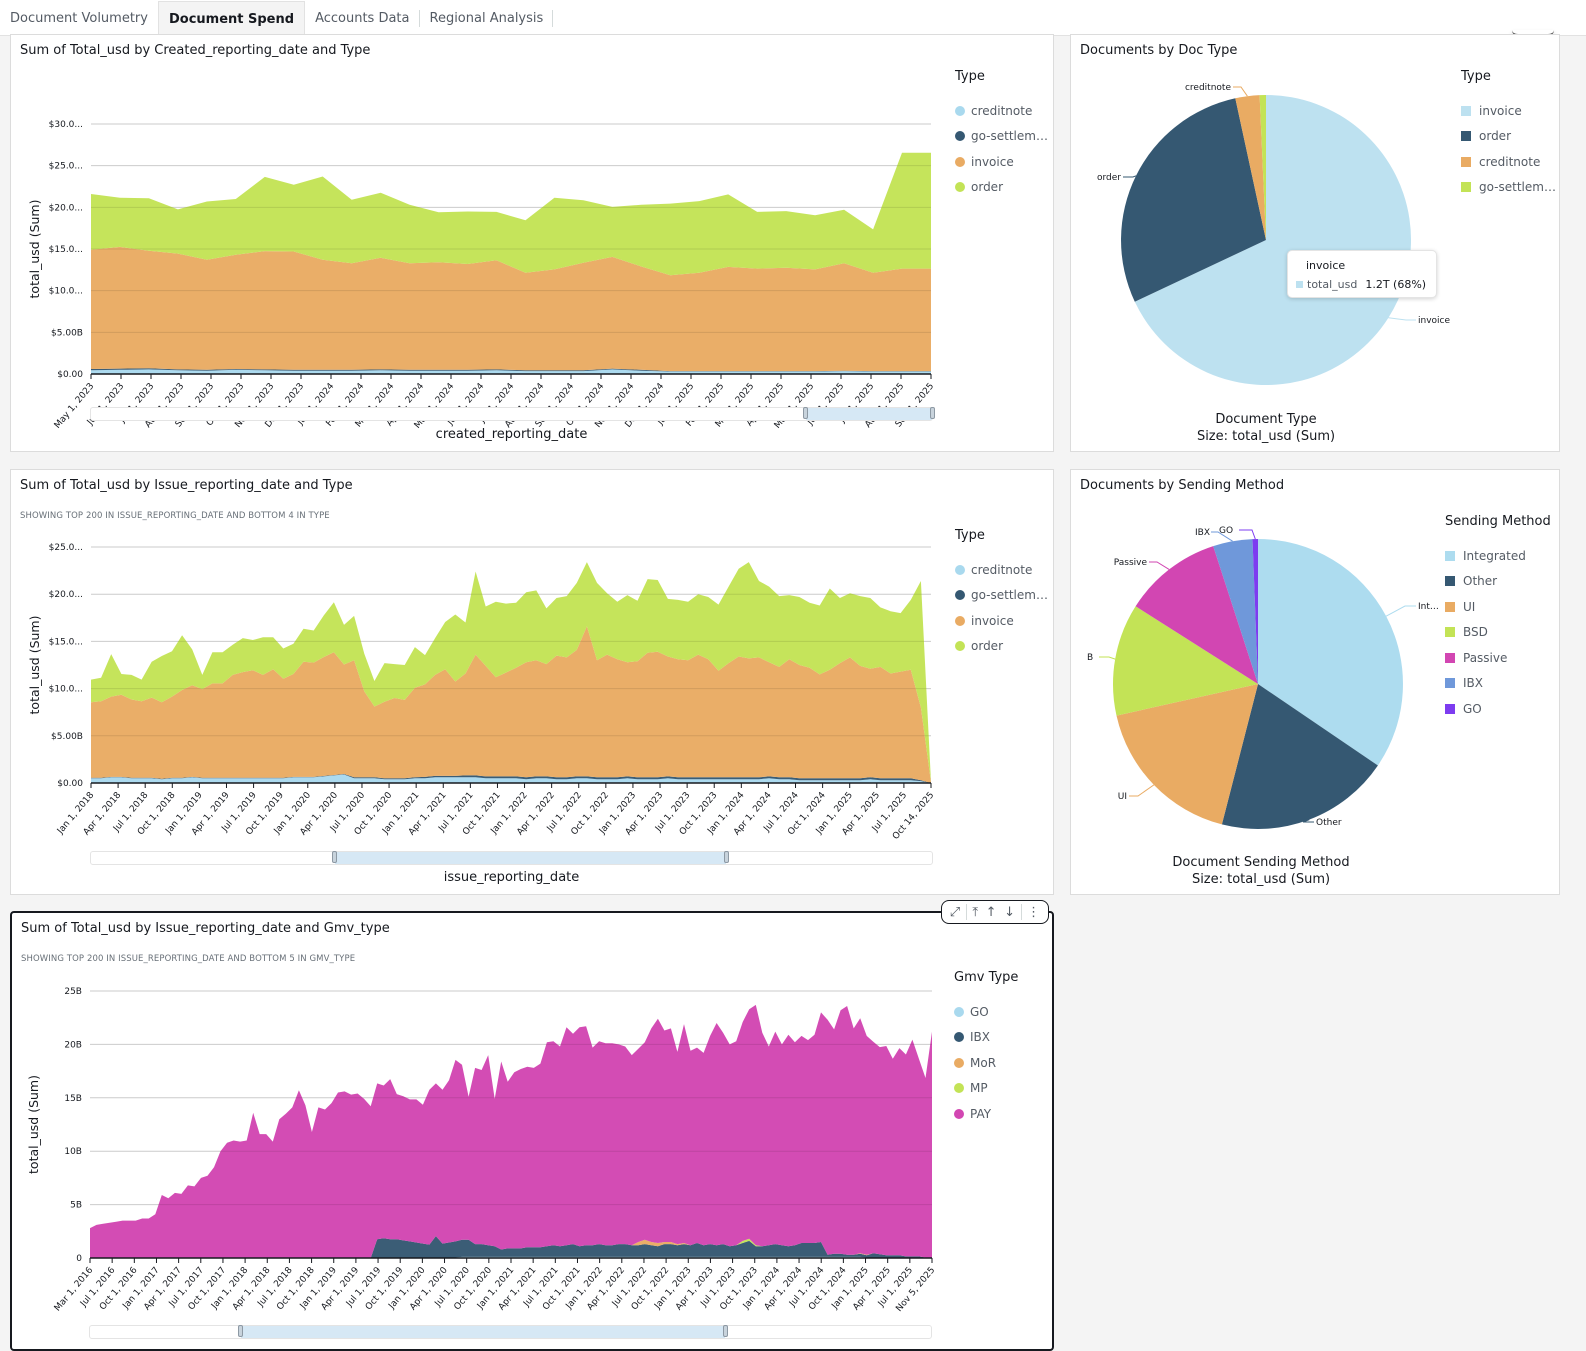 The width and height of the screenshot is (1586, 1351). Describe the element at coordinates (1498, 582) in the screenshot. I see `legend-item: Other` at that location.